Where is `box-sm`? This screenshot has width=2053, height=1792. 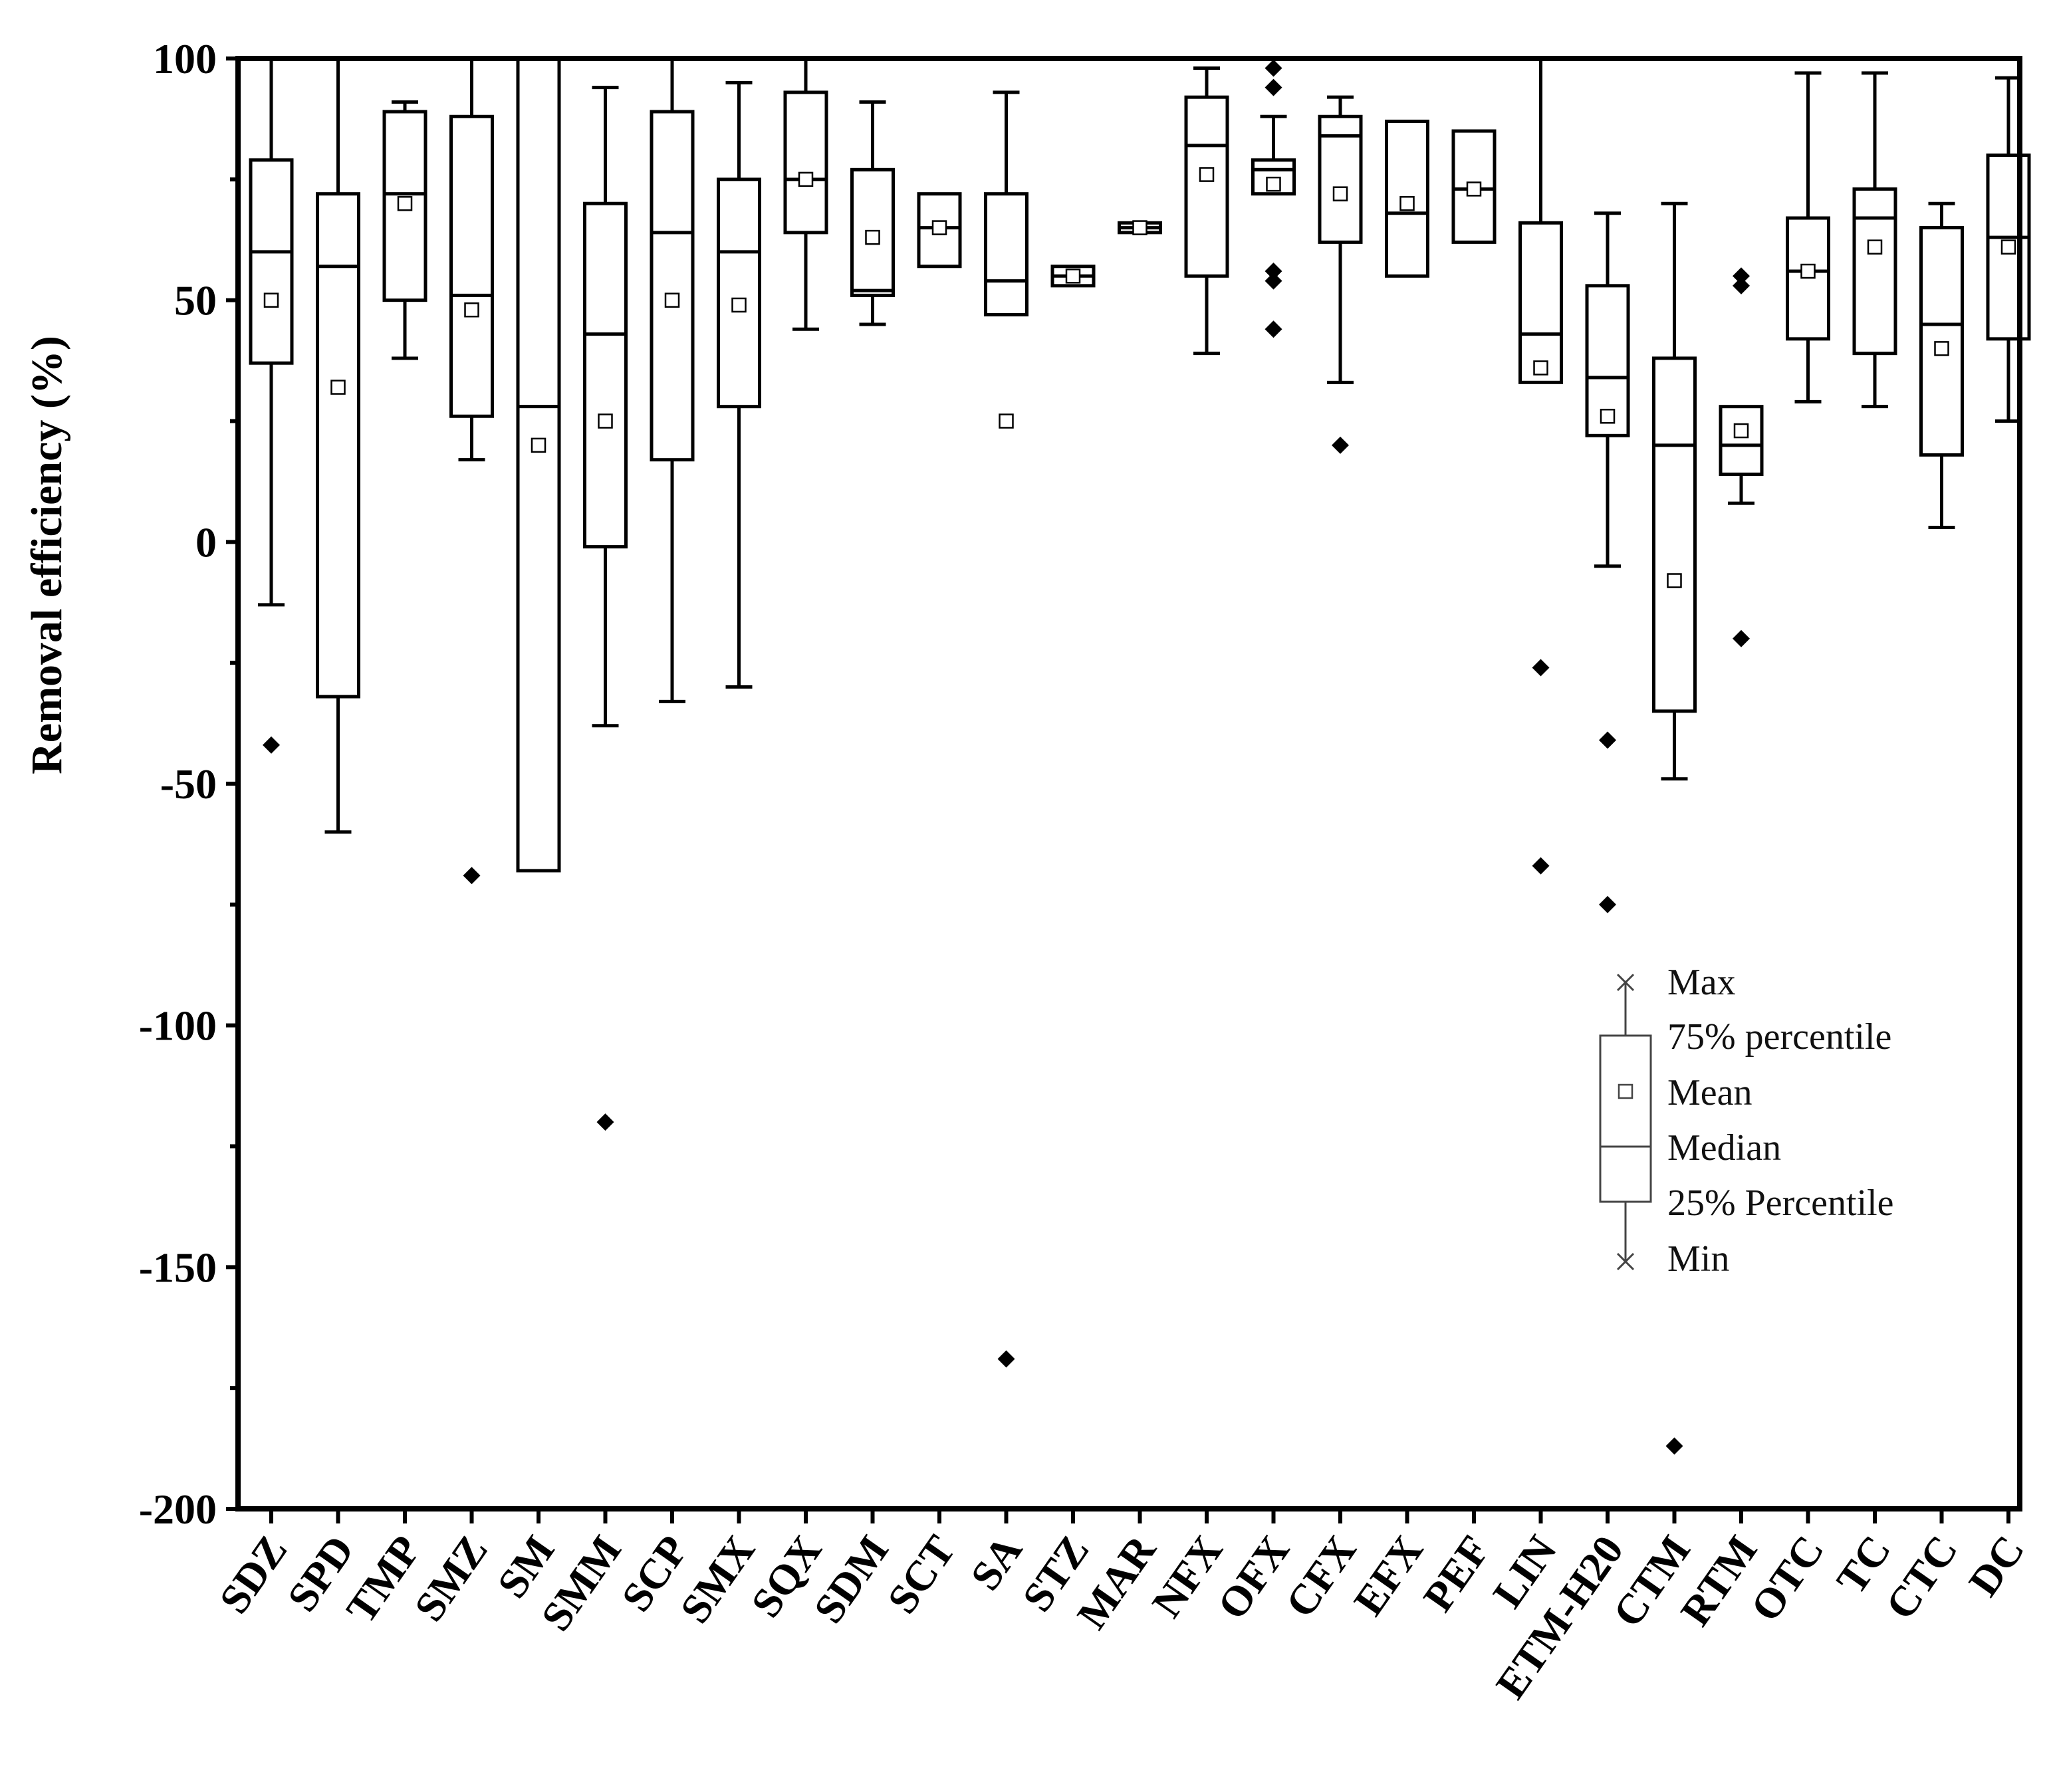
box-sm is located at coordinates (538, 464).